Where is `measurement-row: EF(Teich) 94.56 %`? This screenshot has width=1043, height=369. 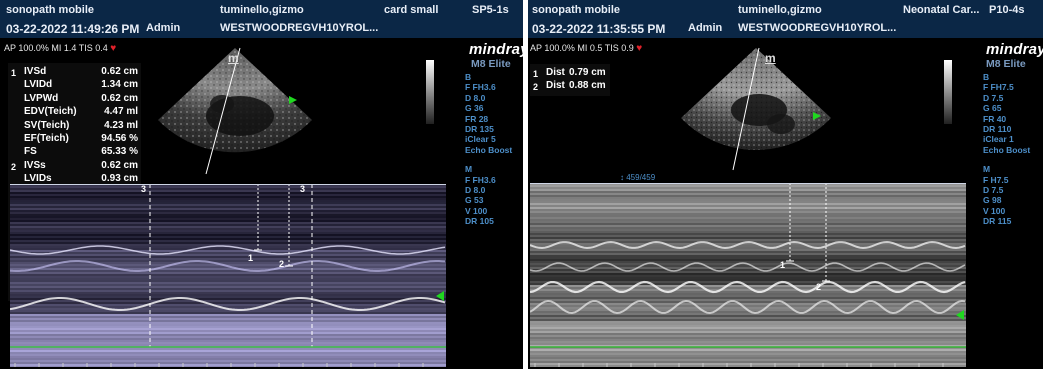
measurement-row: EF(Teich) 94.56 % is located at coordinates (74, 139).